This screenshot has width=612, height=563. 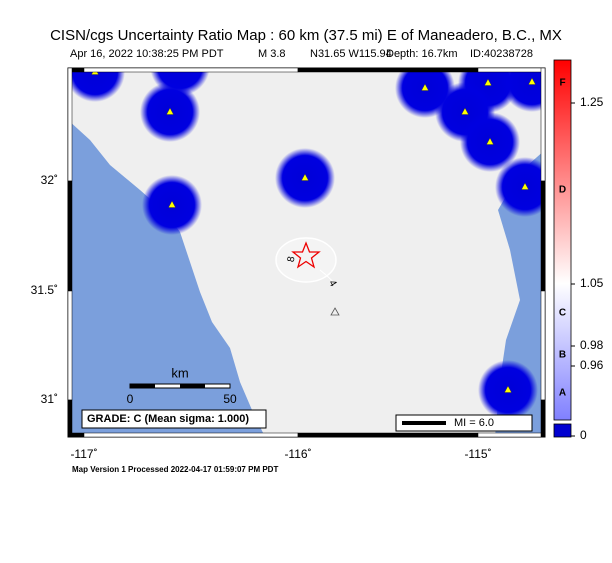 What do you see at coordinates (474, 423) in the screenshot?
I see `mi-legend: MI = 6.0` at bounding box center [474, 423].